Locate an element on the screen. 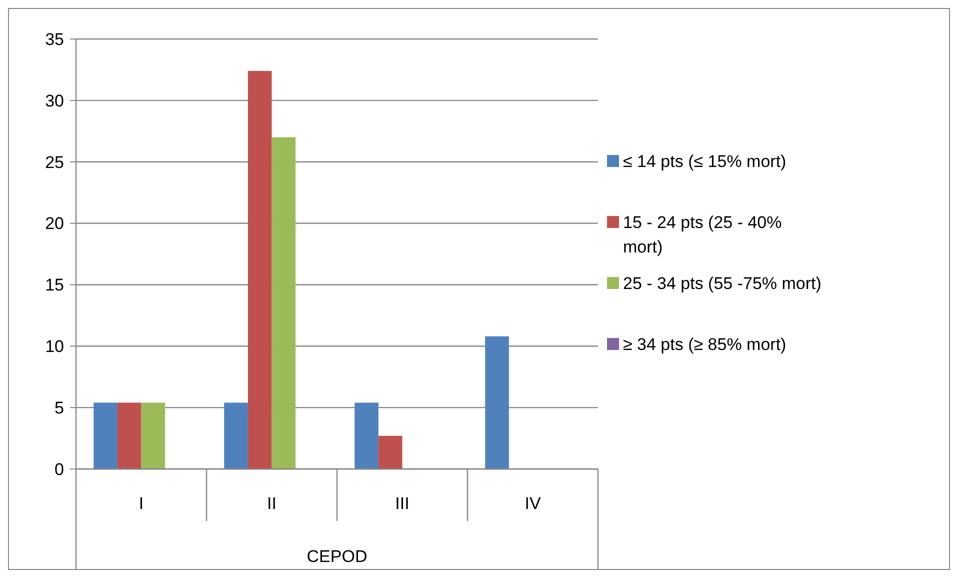 The height and width of the screenshot is (578, 958). y-tick-label: 30 is located at coordinates (54, 100).